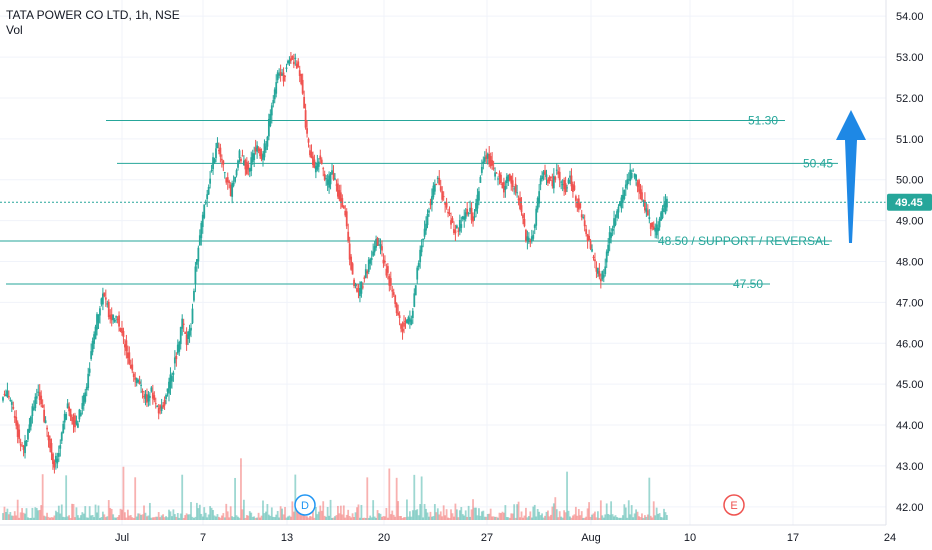  Describe the element at coordinates (14, 30) in the screenshot. I see `volume-indicator-label: Vol` at that location.